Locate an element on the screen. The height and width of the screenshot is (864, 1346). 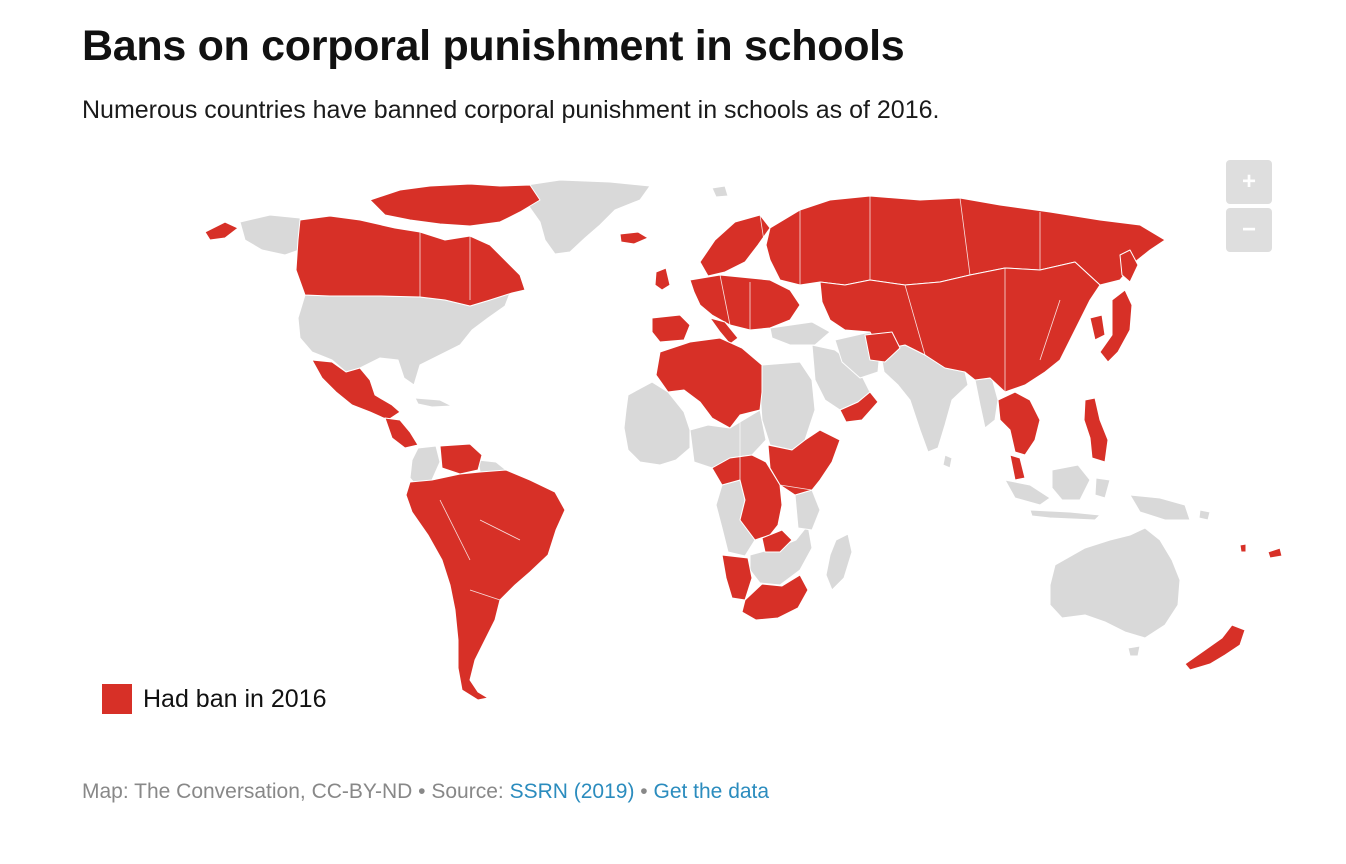
zoom-in-button: + is located at coordinates (1249, 182).